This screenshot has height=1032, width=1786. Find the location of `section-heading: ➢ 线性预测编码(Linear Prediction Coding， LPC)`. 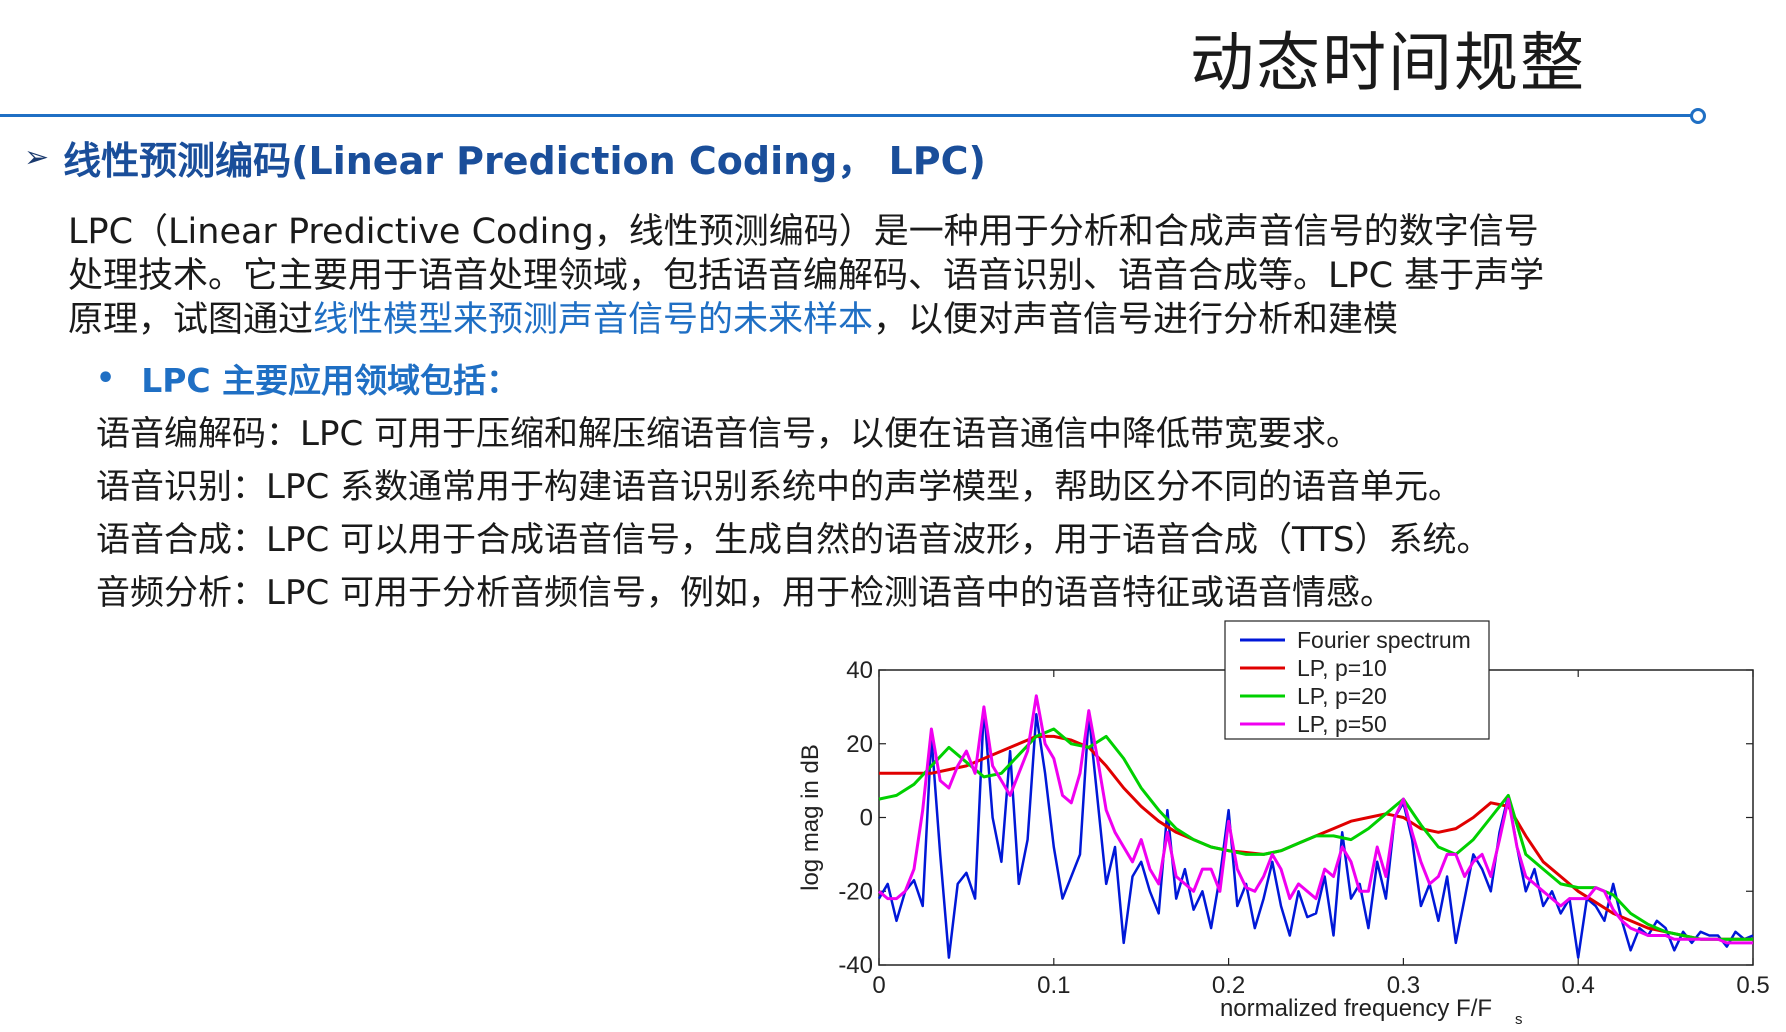

section-heading: ➢ 线性预测编码(Linear Prediction Coding， LPC) is located at coordinates (505, 157).